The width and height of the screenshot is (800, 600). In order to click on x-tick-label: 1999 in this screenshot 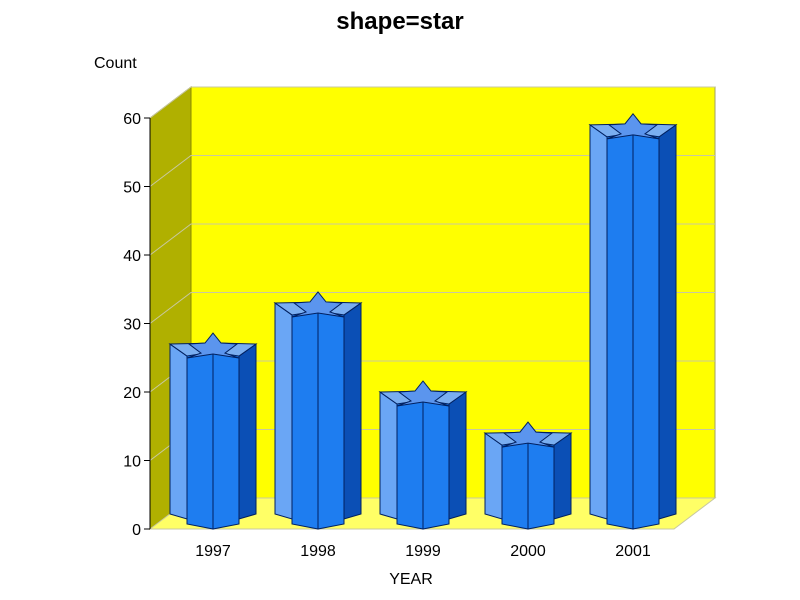, I will do `click(423, 551)`.